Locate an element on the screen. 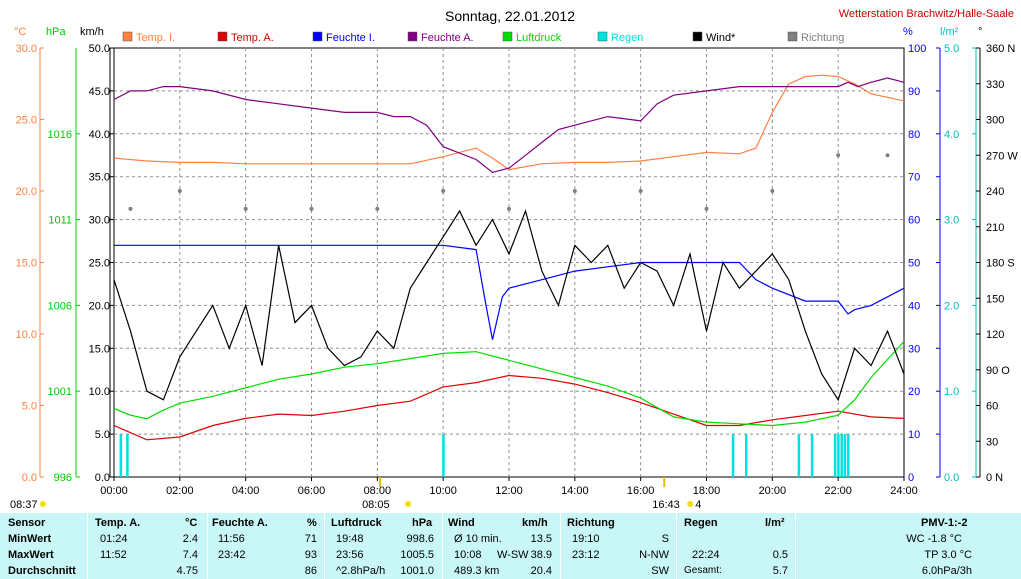 The image size is (1021, 579). pressure-axis-tick-label: 1001 is located at coordinates (60, 392).